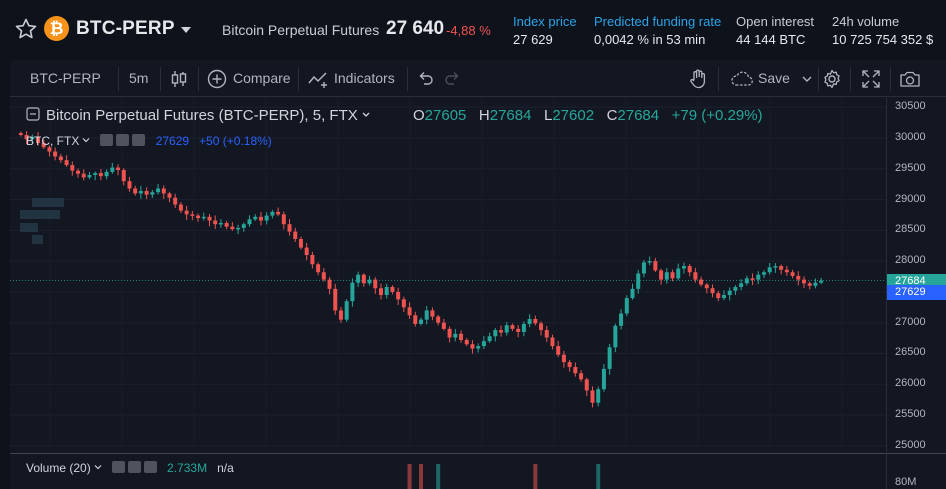 Image resolution: width=946 pixels, height=489 pixels. Describe the element at coordinates (179, 79) in the screenshot. I see `candles-style-icon` at that location.